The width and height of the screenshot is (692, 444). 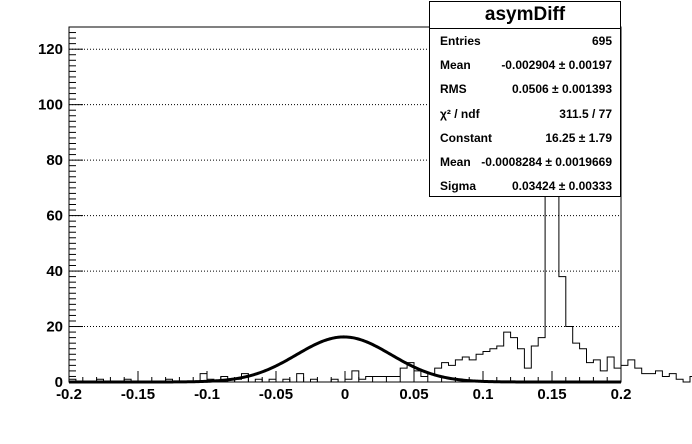 I want to click on x-tick-label: 0.05, so click(x=413, y=394).